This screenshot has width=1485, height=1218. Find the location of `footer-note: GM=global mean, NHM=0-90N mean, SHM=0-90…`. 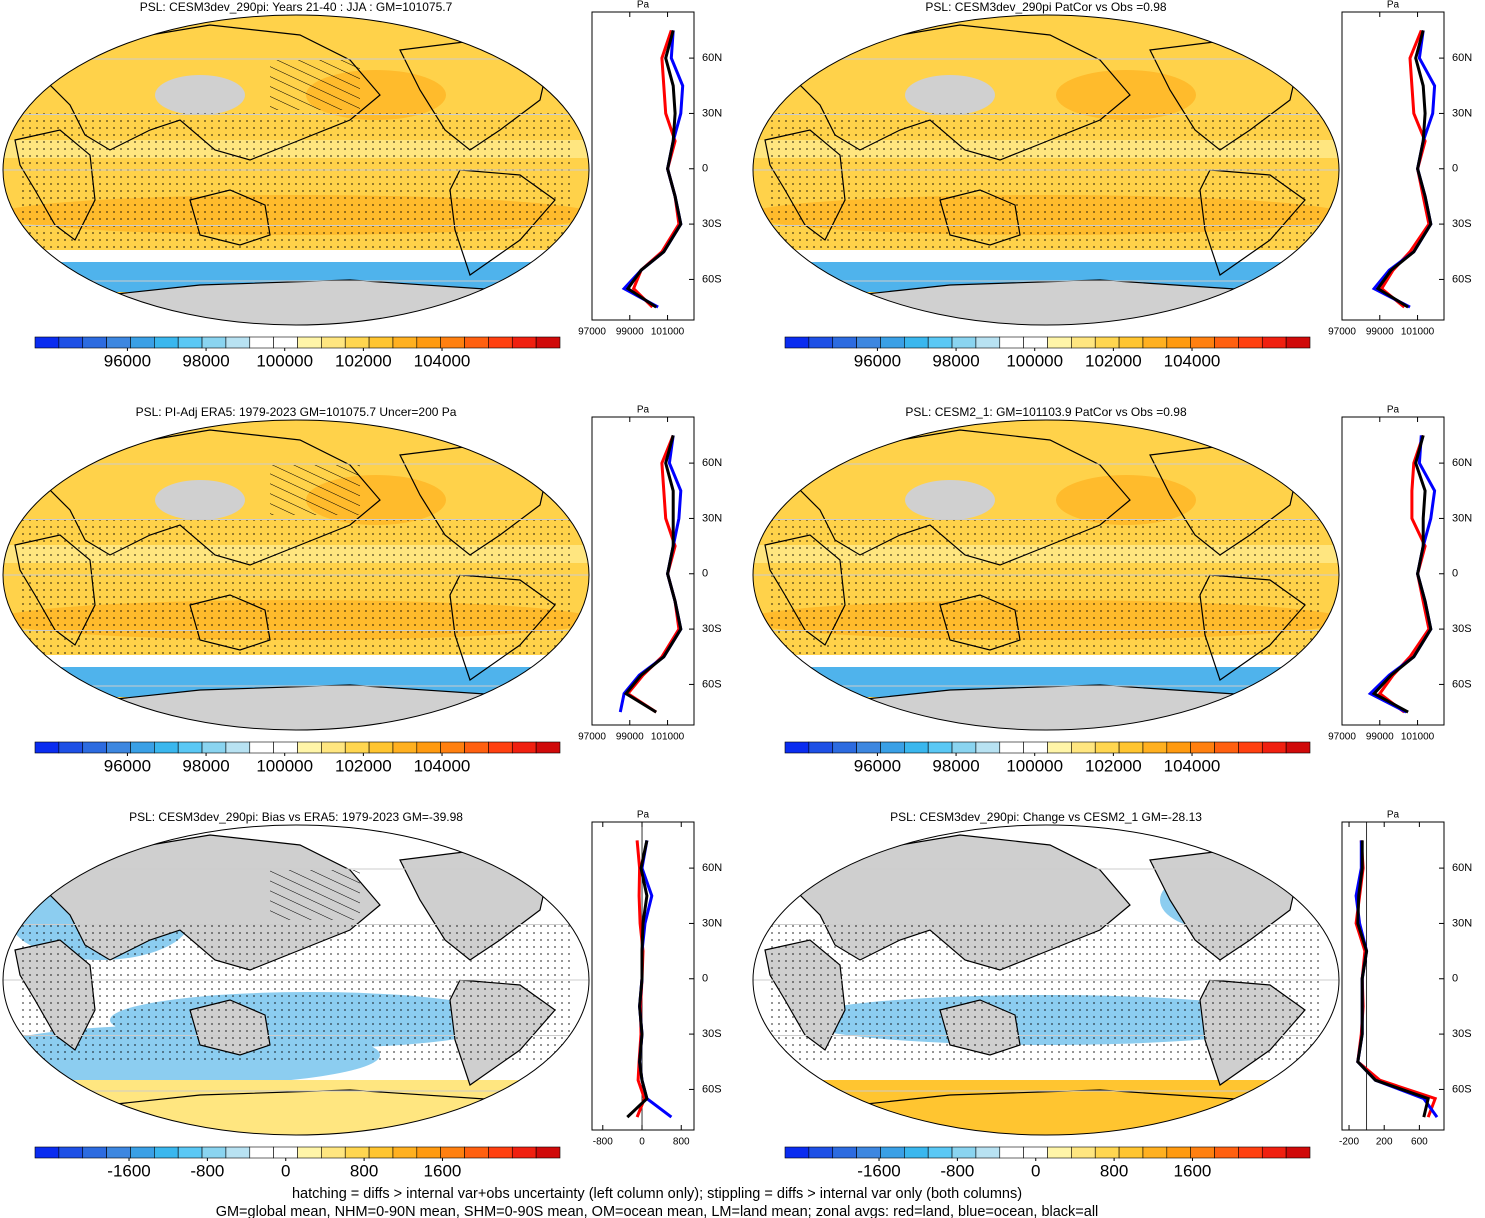

footer-note: GM=global mean, NHM=0-90N mean, SHM=0-90… is located at coordinates (657, 1211).